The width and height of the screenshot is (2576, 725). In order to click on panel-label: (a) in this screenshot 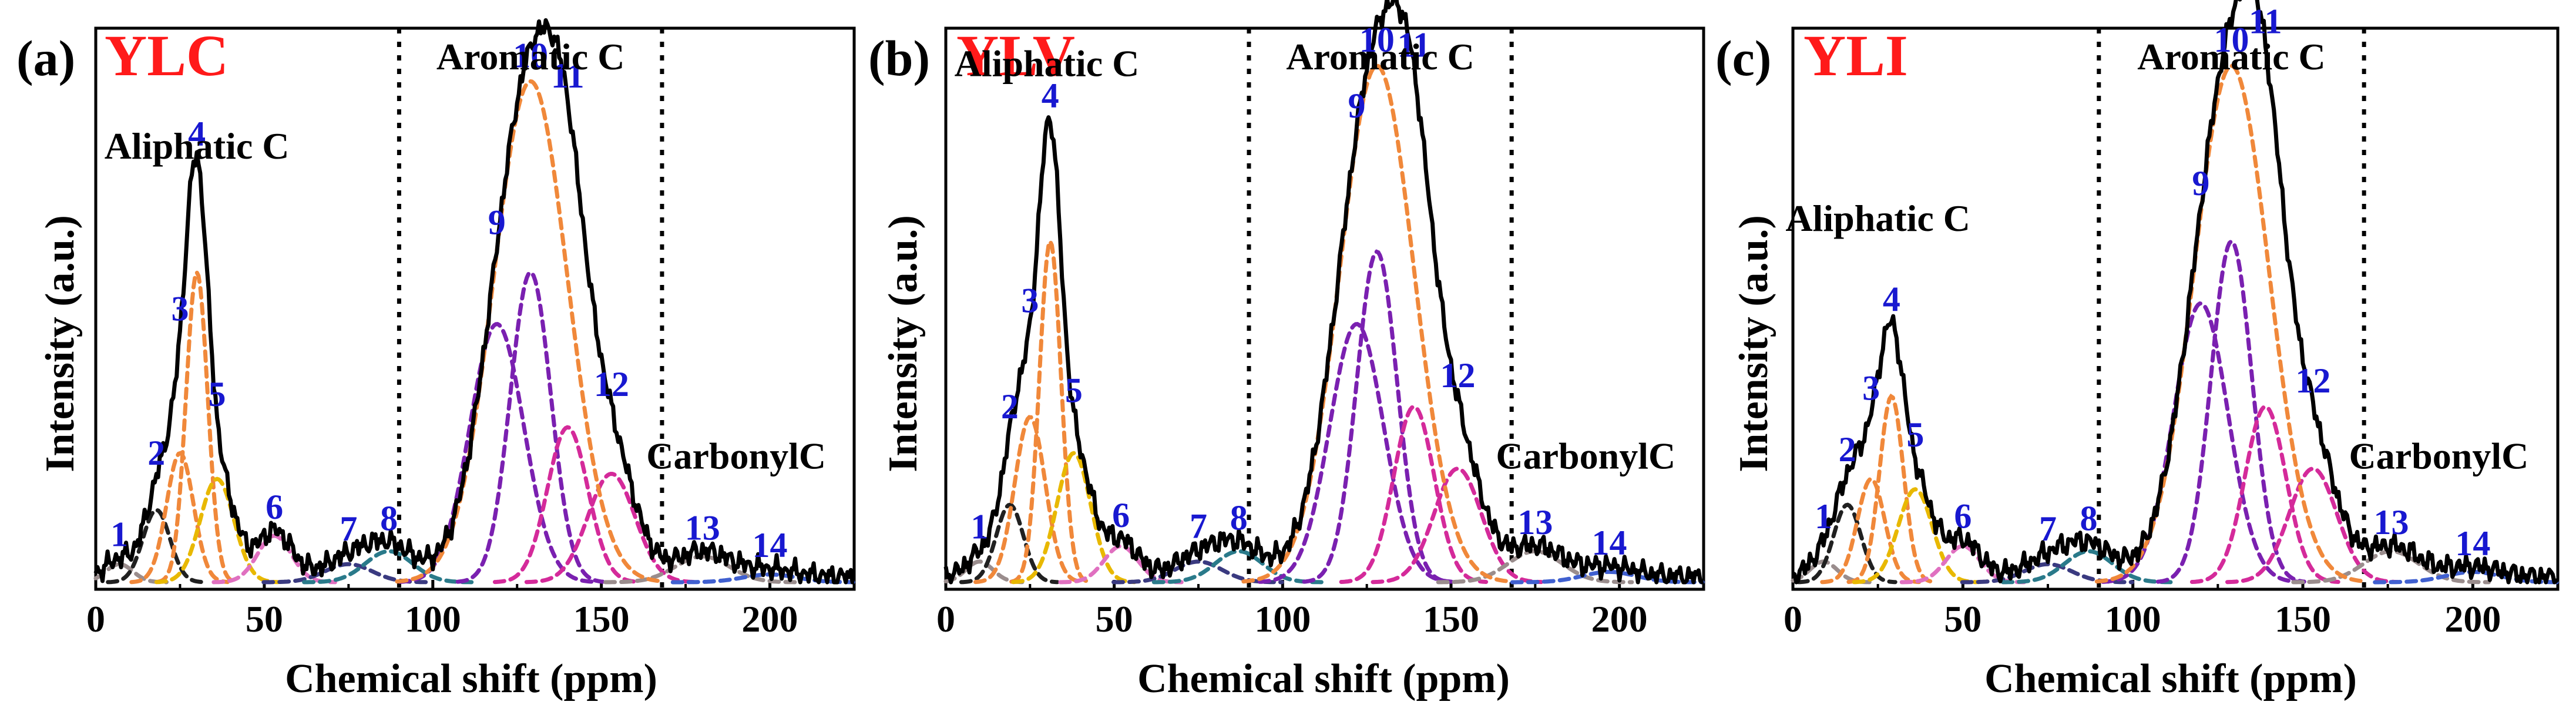, I will do `click(45, 58)`.